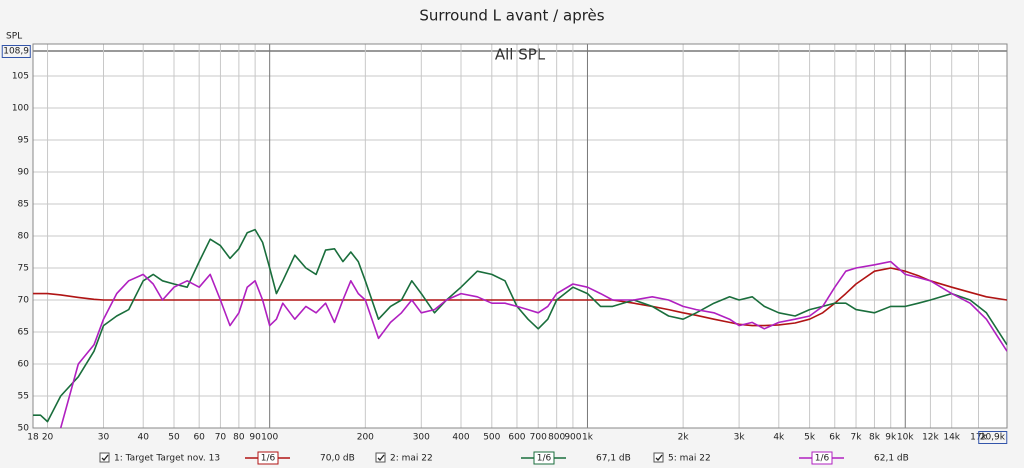  What do you see at coordinates (337, 459) in the screenshot?
I see `legend-level: 70,0 dB` at bounding box center [337, 459].